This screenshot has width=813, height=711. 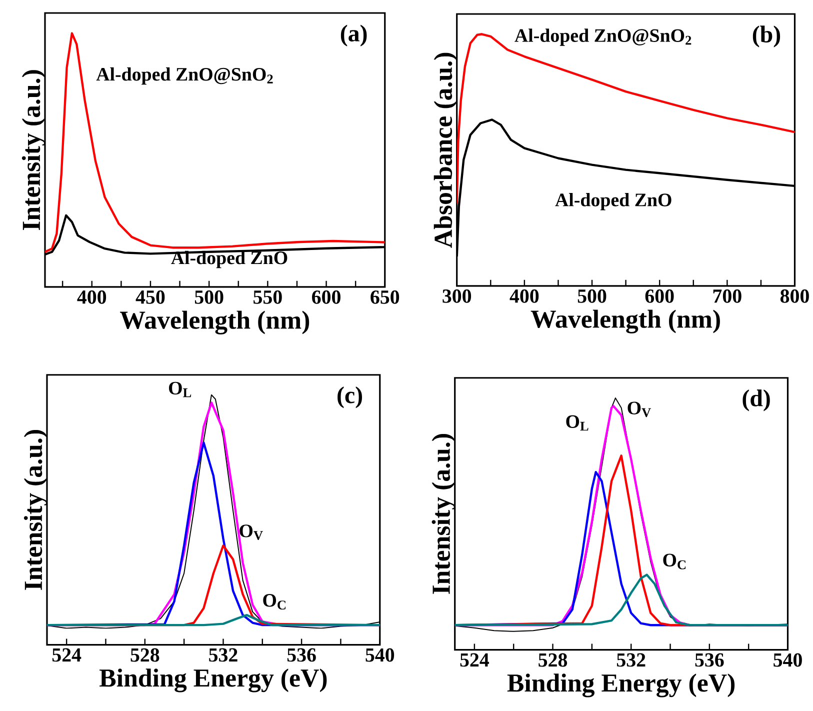 I want to click on x-tick-label: 550, so click(x=268, y=297).